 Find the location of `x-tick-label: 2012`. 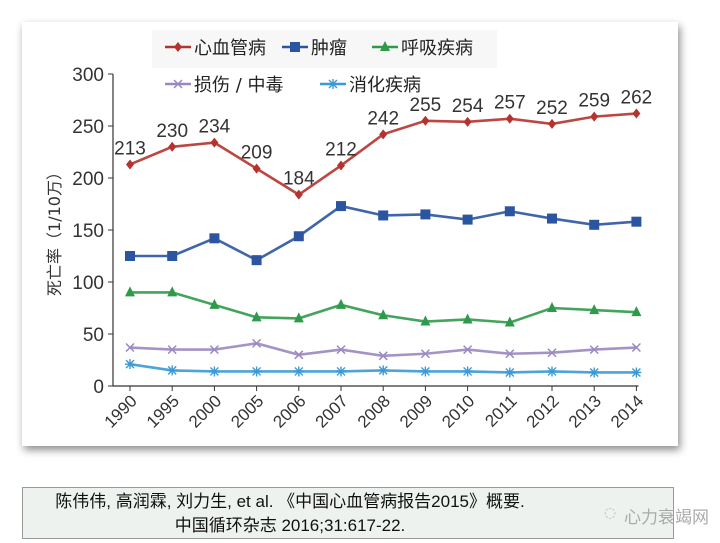

x-tick-label: 2012 is located at coordinates (543, 411).